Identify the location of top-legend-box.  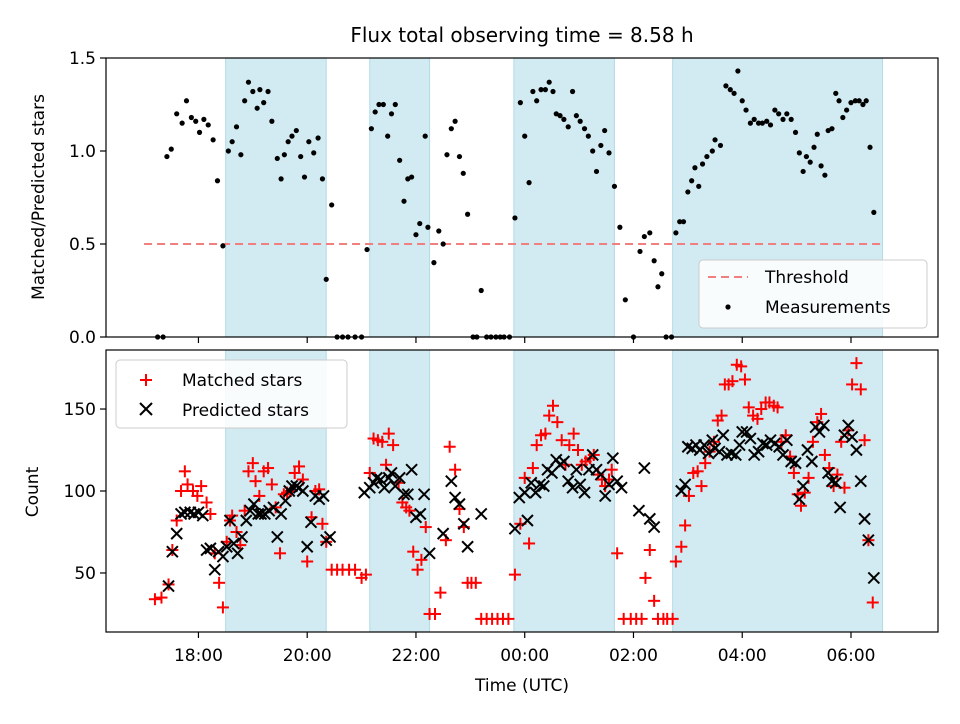
(813, 294).